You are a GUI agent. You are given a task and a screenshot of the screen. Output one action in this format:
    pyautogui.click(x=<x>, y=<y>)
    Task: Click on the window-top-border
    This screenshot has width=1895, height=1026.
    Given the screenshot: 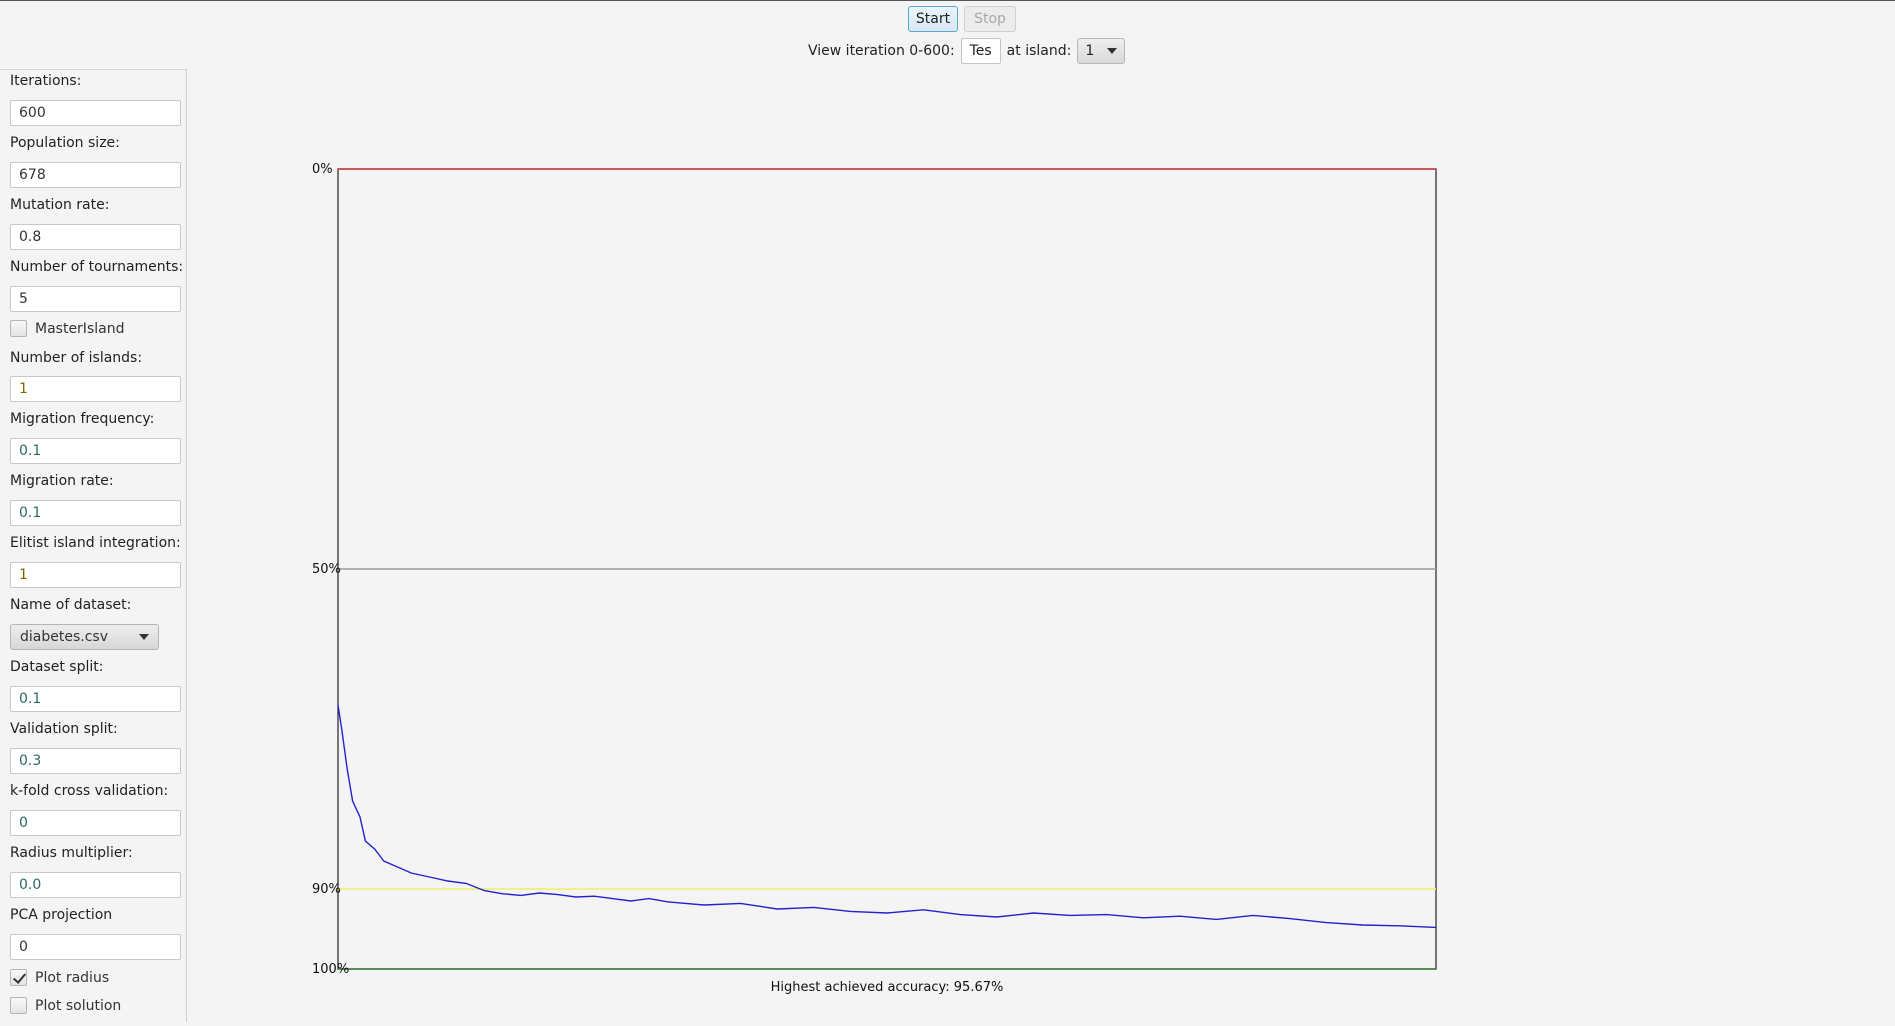 What is the action you would take?
    pyautogui.click(x=947, y=0)
    